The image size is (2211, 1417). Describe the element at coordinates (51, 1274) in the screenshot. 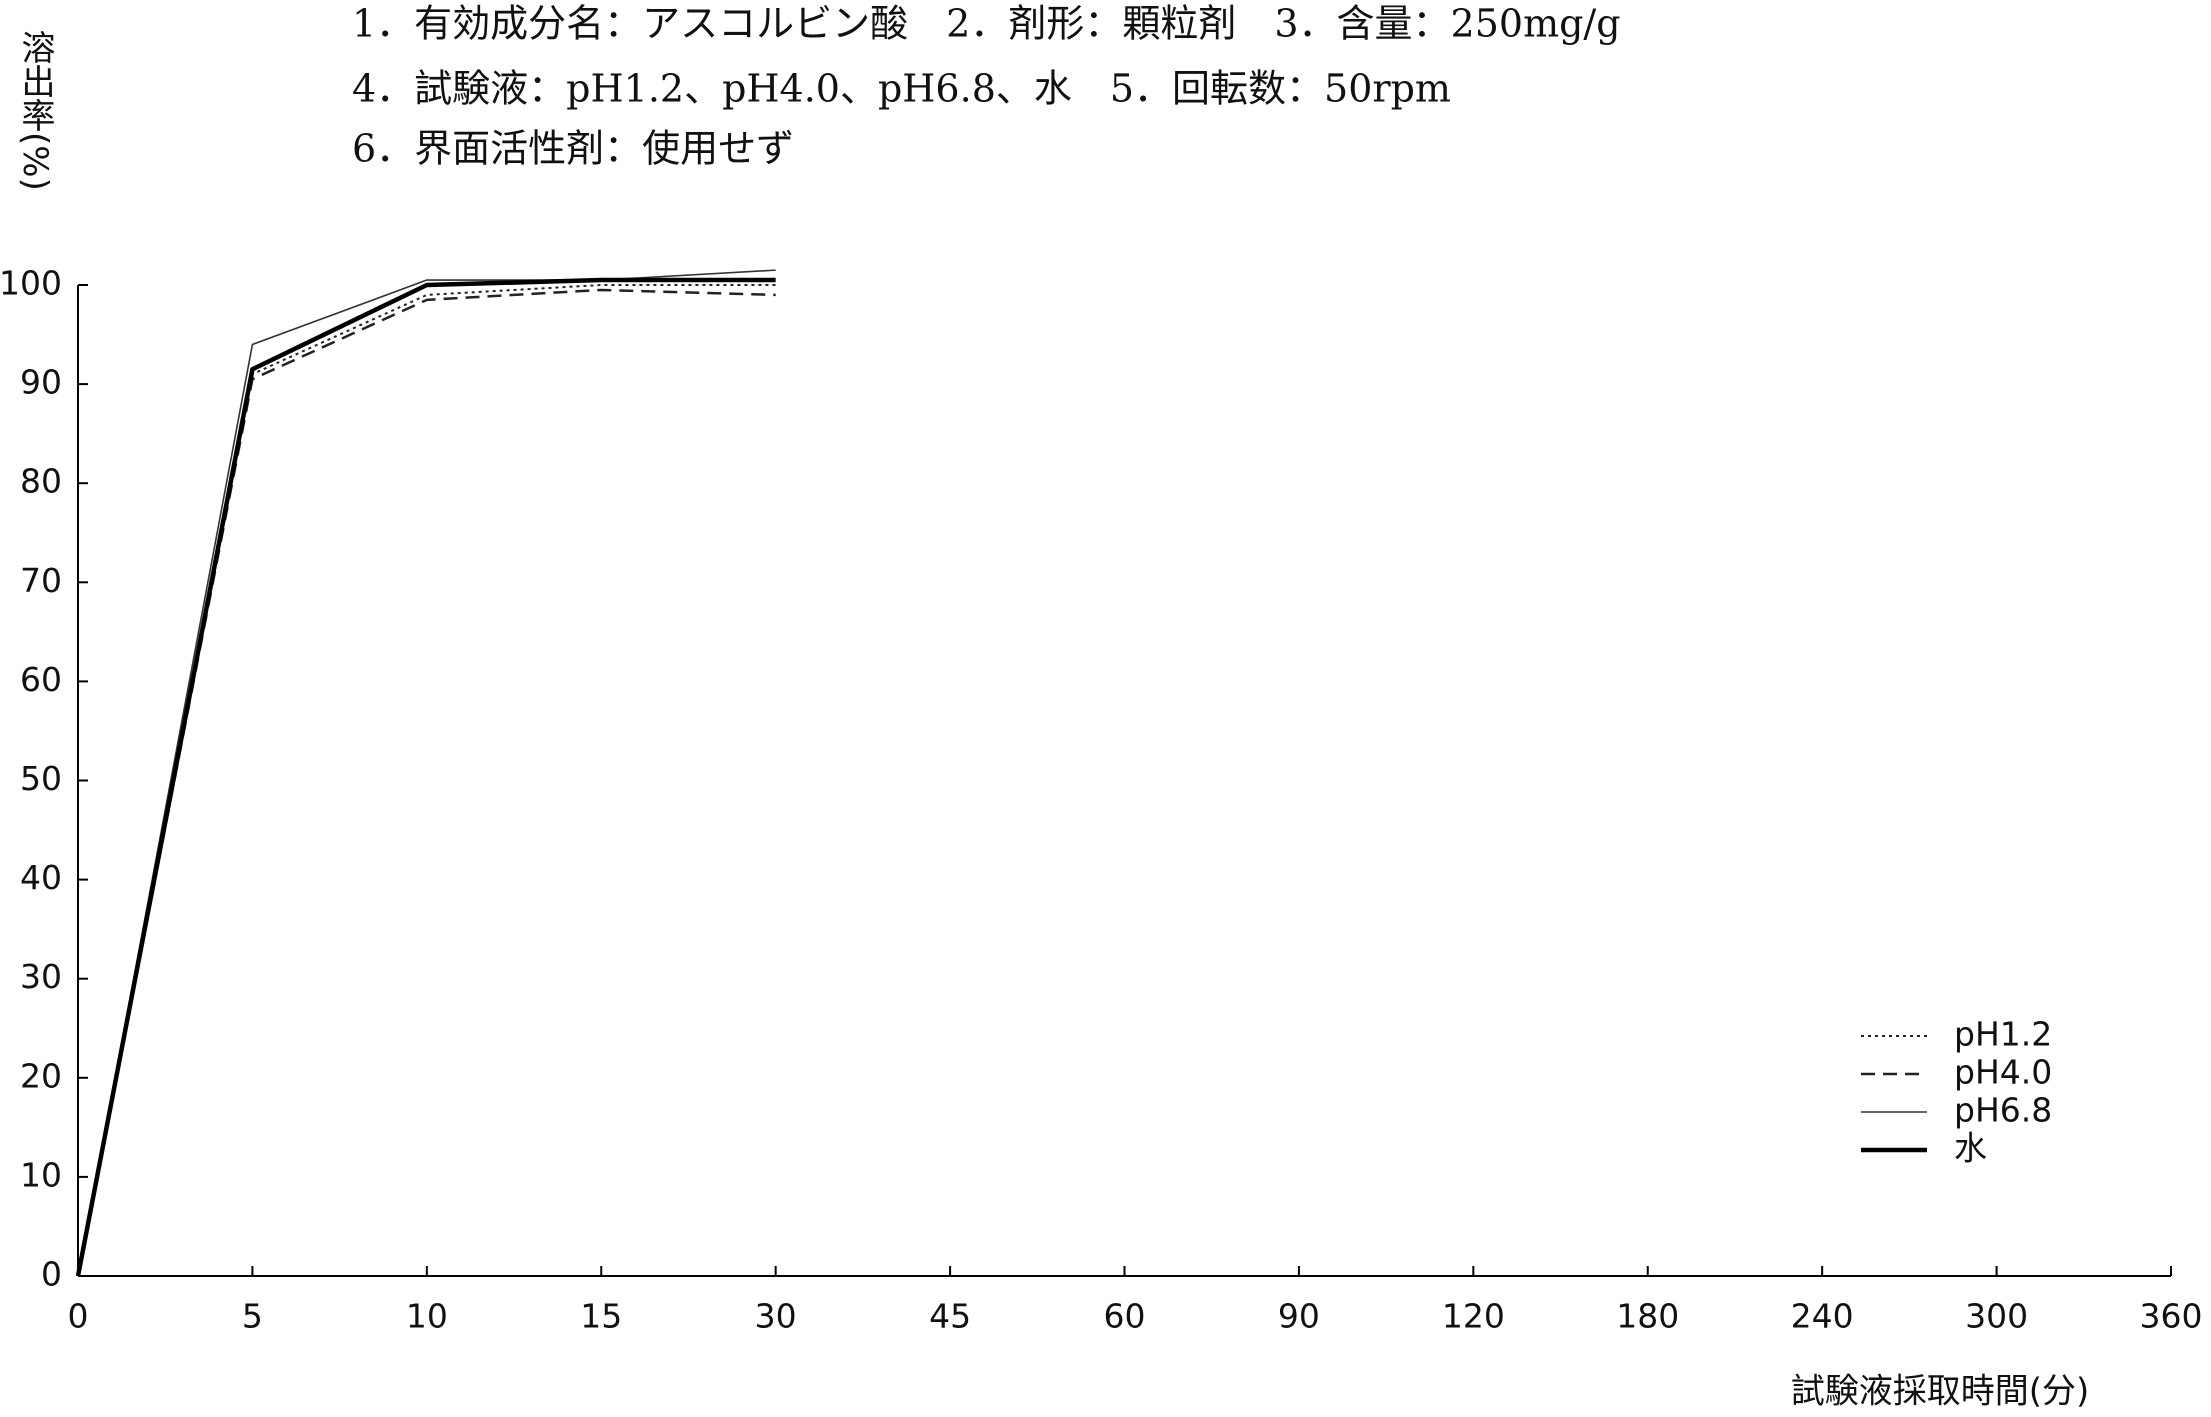

I see `y-tick-label: 0` at that location.